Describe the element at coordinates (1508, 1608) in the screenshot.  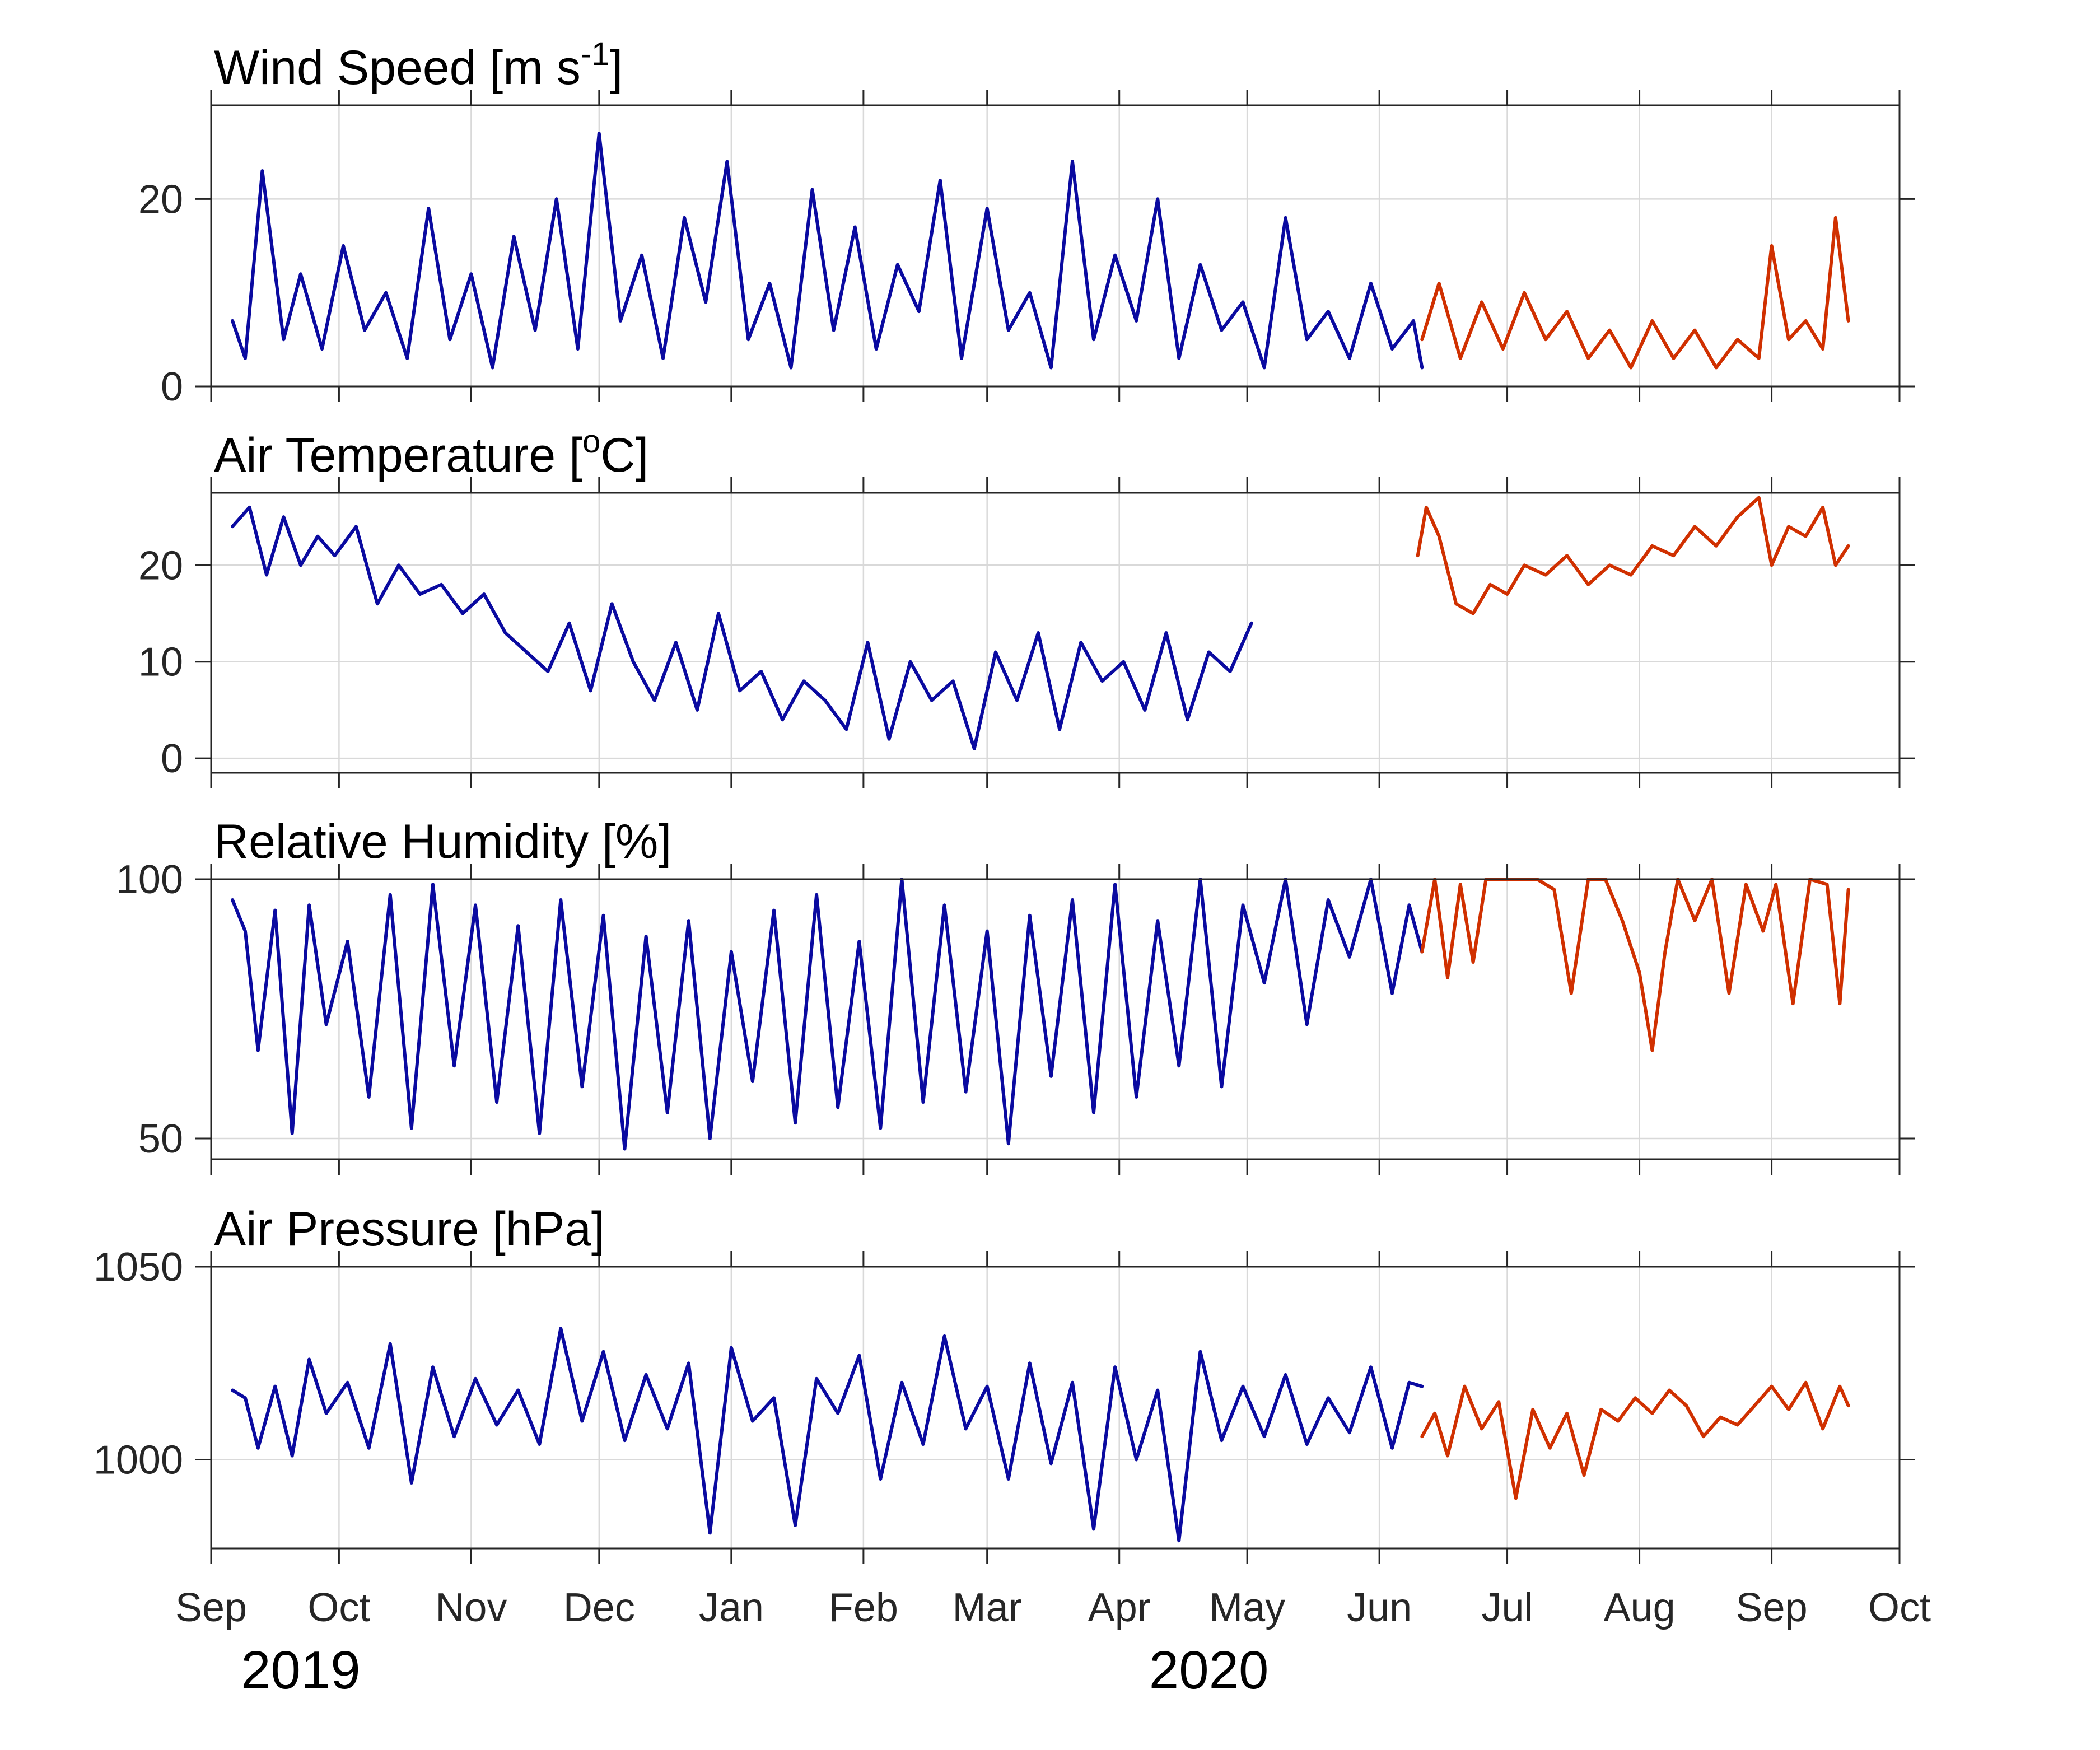
I see `x-tick-label: Jul` at that location.